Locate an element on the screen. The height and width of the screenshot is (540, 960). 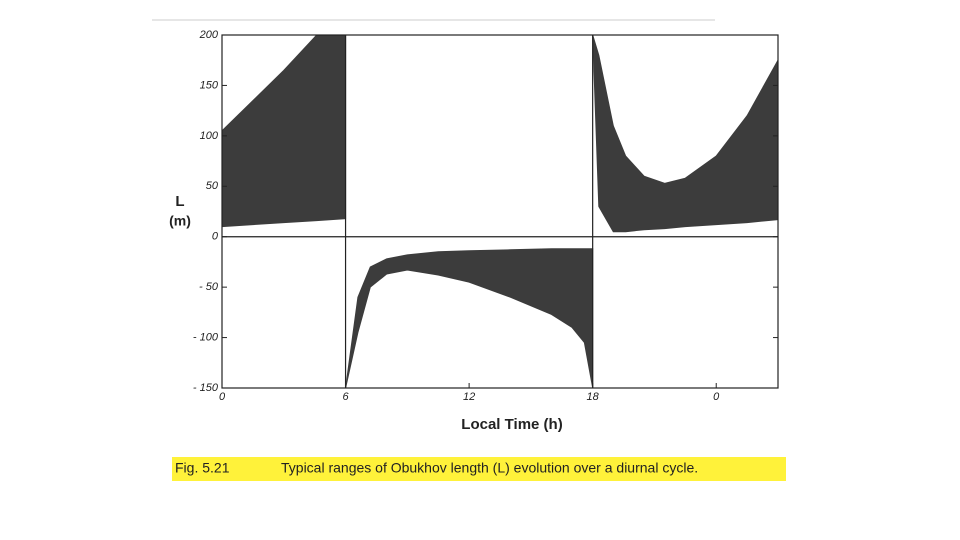
y-tick-label: 0 is located at coordinates (215, 237).